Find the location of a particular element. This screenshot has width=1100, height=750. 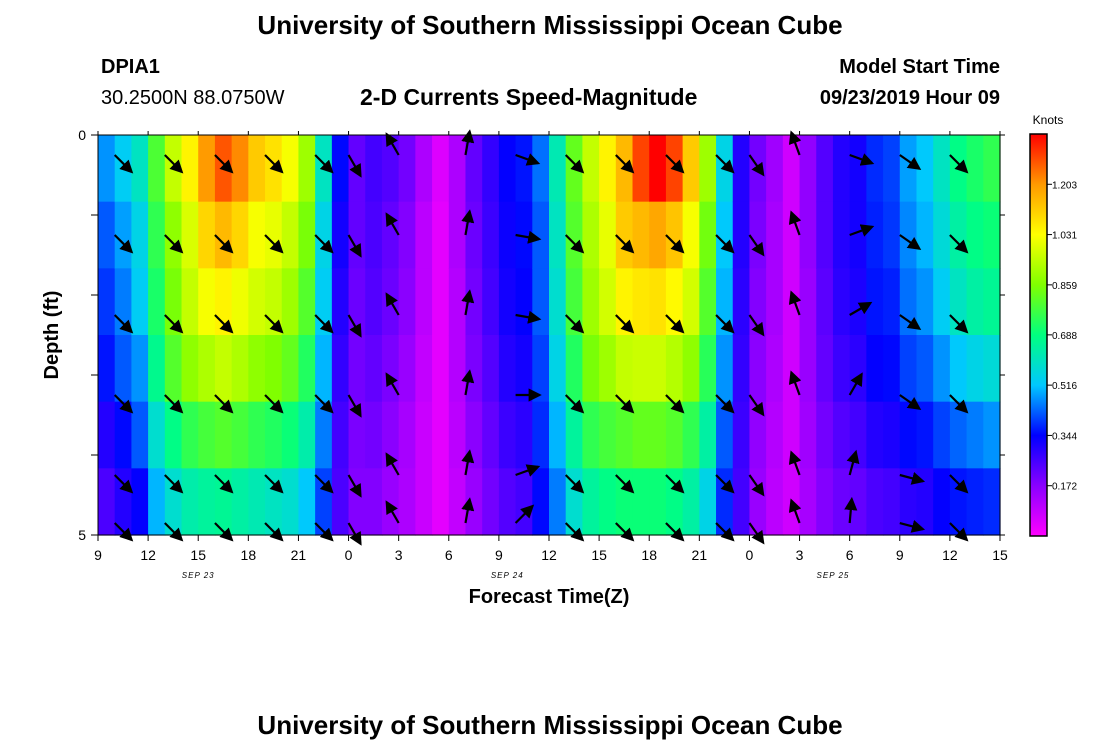

y-tick-label: 0 is located at coordinates (82, 135).